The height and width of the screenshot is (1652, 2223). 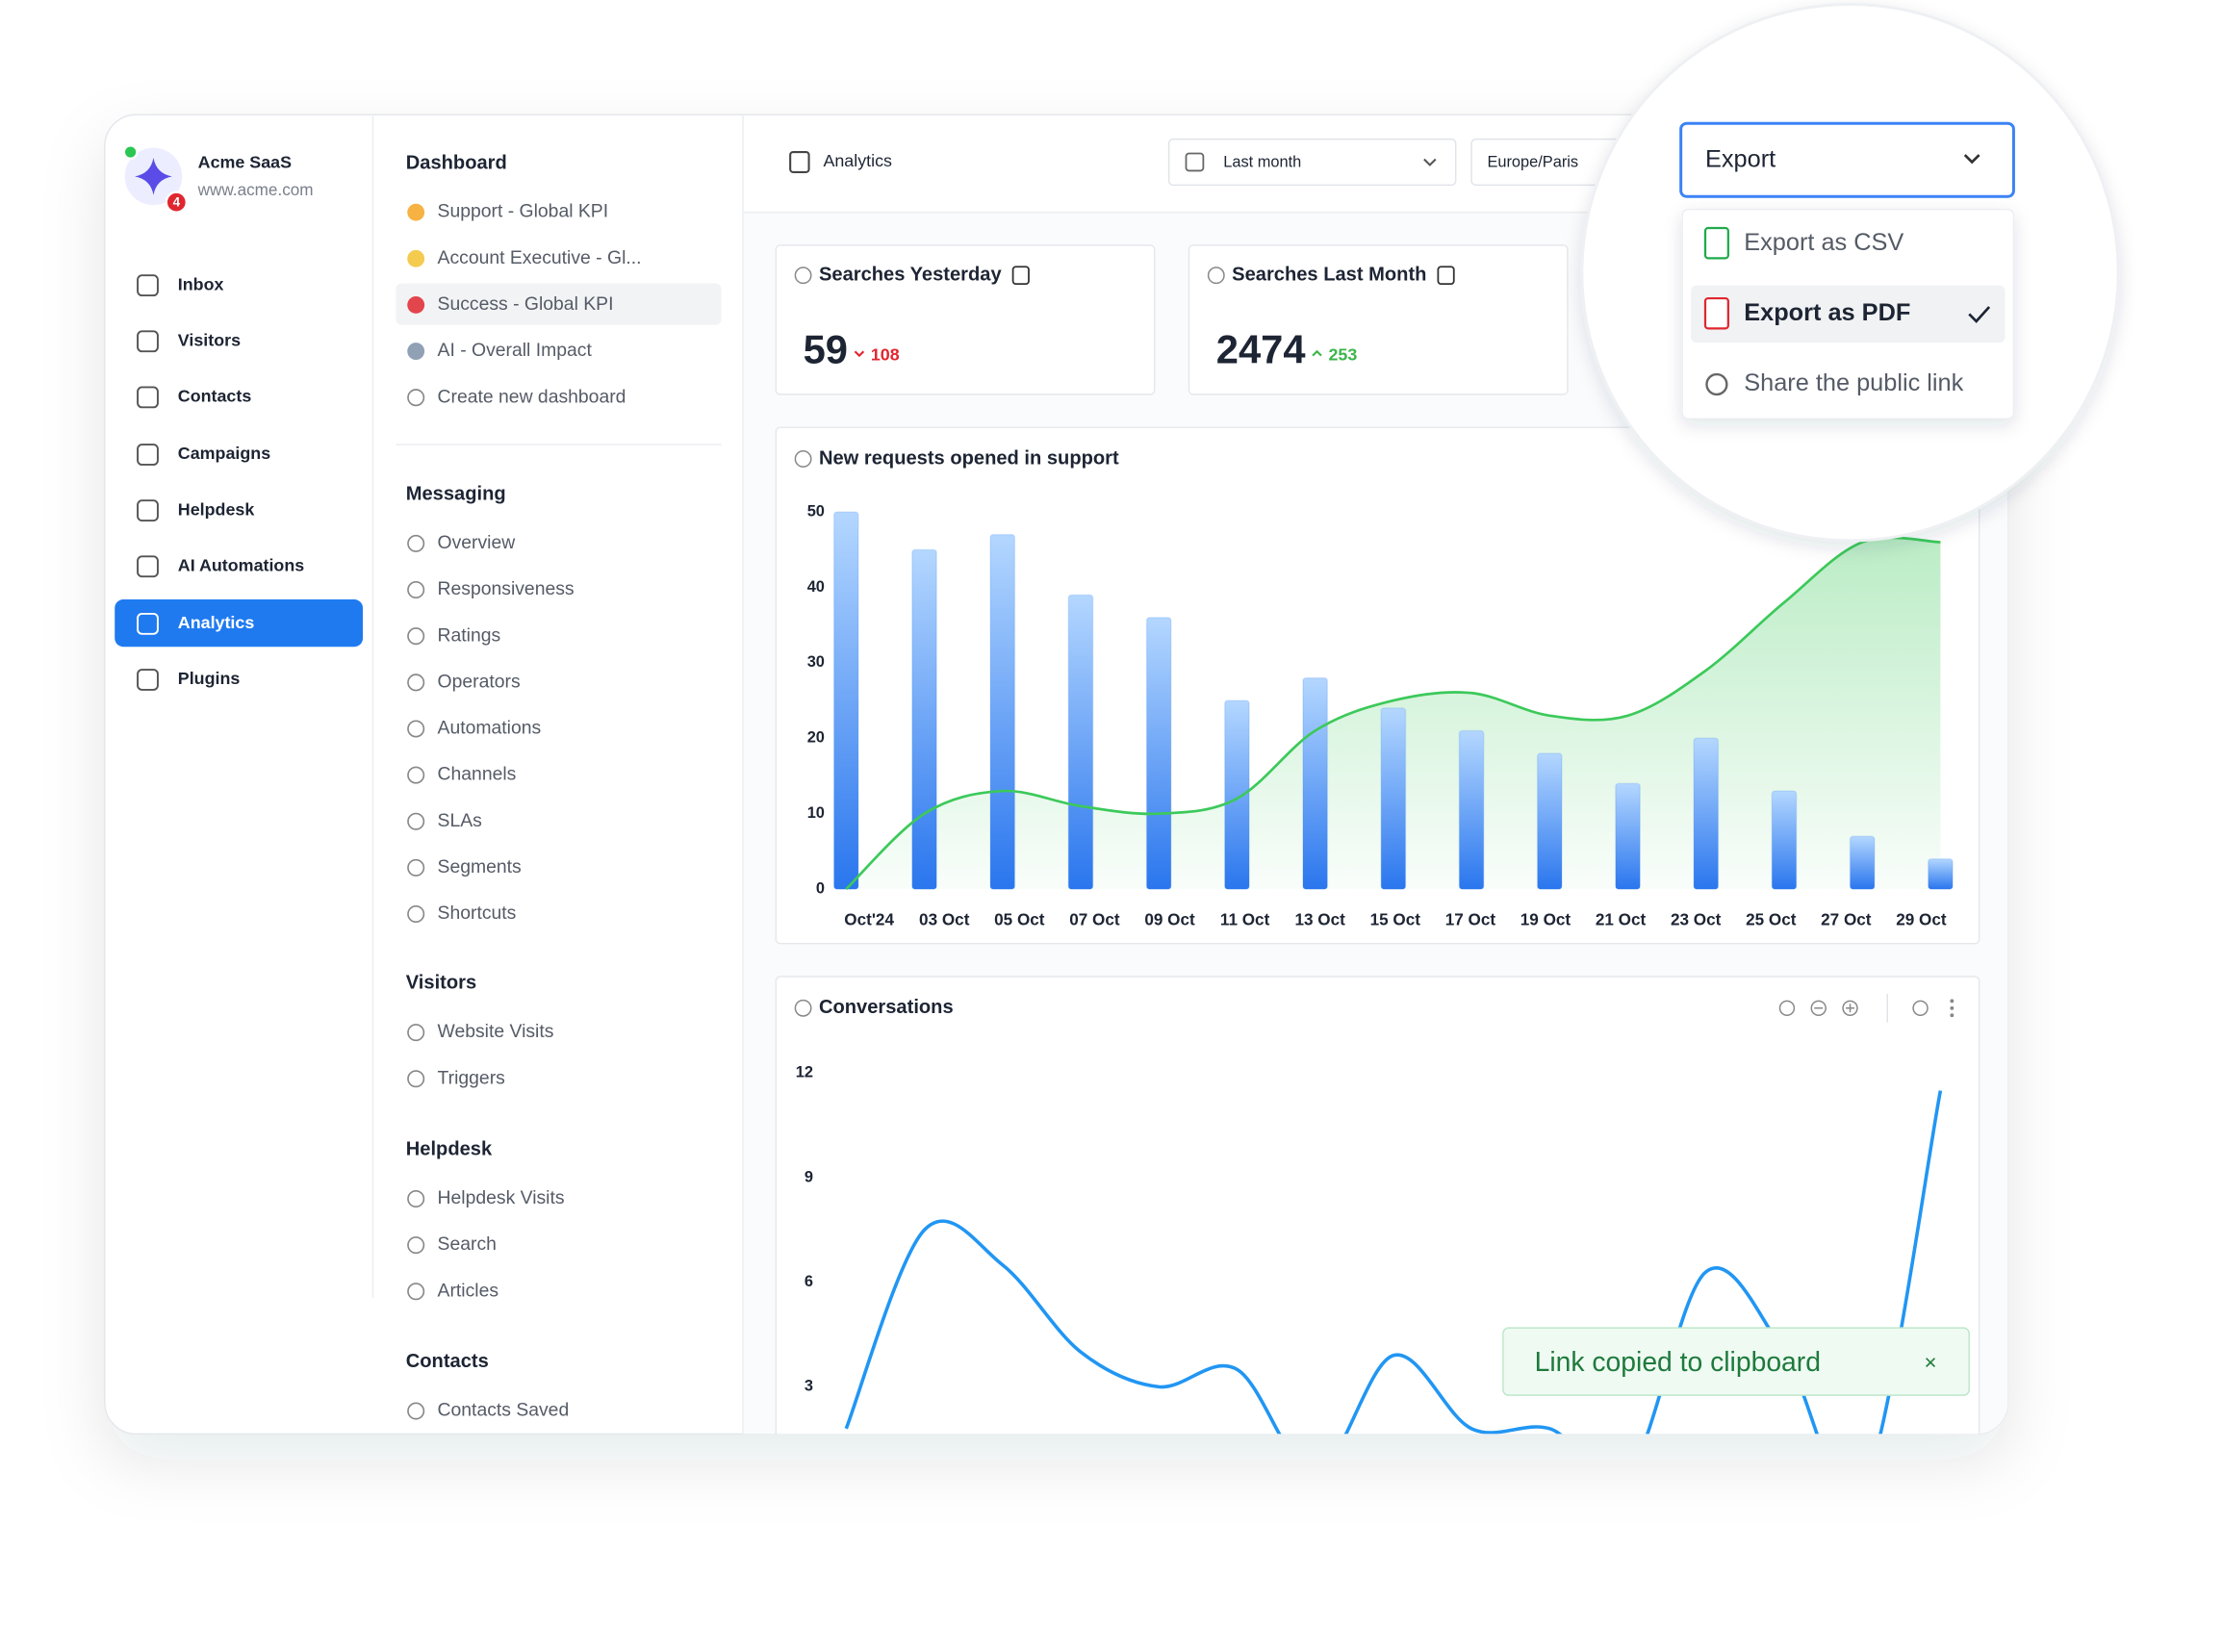 What do you see at coordinates (532, 396) in the screenshot?
I see `nav-item: Create new dashboard` at bounding box center [532, 396].